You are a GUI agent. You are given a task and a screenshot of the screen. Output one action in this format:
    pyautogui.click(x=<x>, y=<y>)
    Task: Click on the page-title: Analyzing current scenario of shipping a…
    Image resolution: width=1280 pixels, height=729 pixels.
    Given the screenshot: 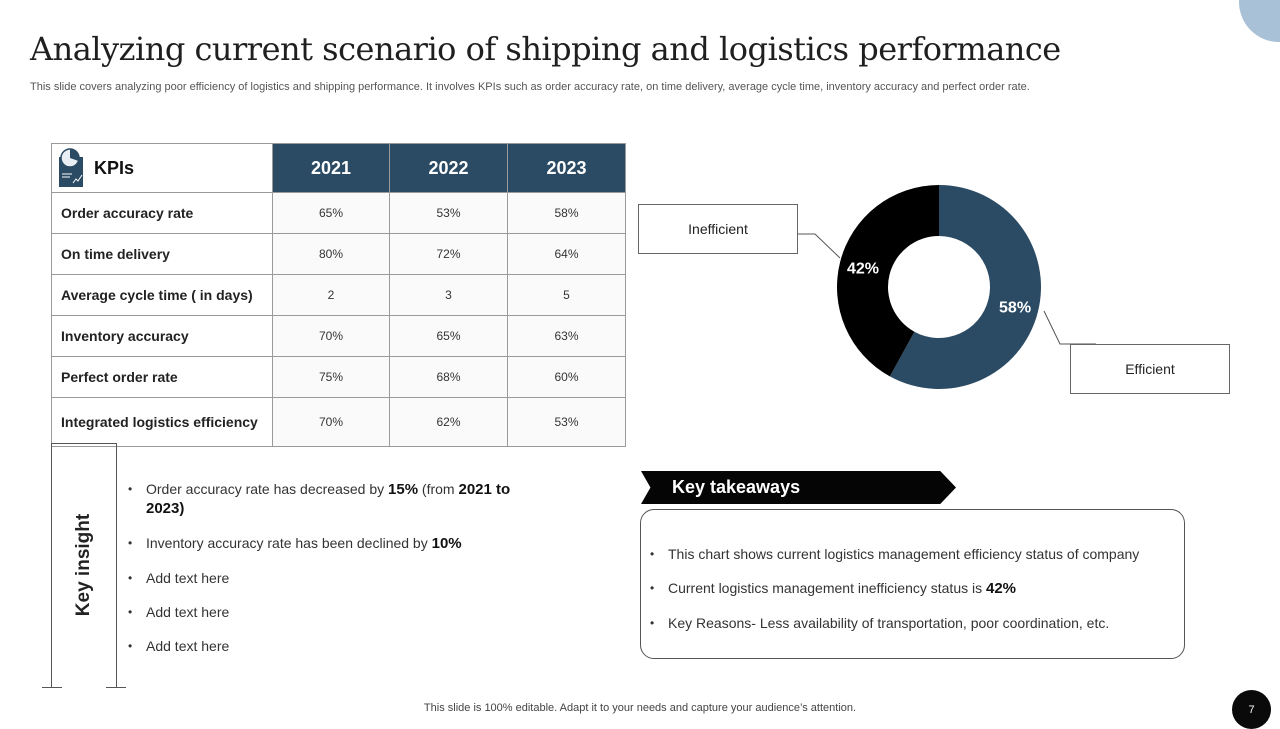 What is the action you would take?
    pyautogui.click(x=545, y=49)
    